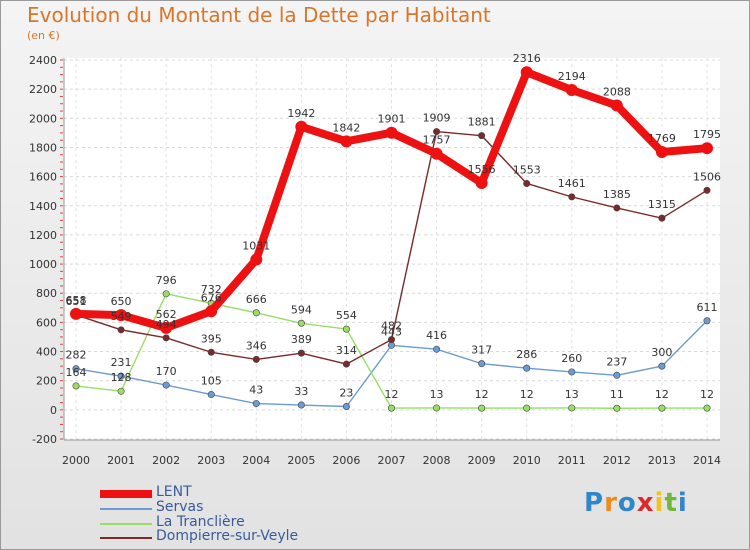  Describe the element at coordinates (200, 522) in the screenshot. I see `legend-label: La Tranclière` at that location.